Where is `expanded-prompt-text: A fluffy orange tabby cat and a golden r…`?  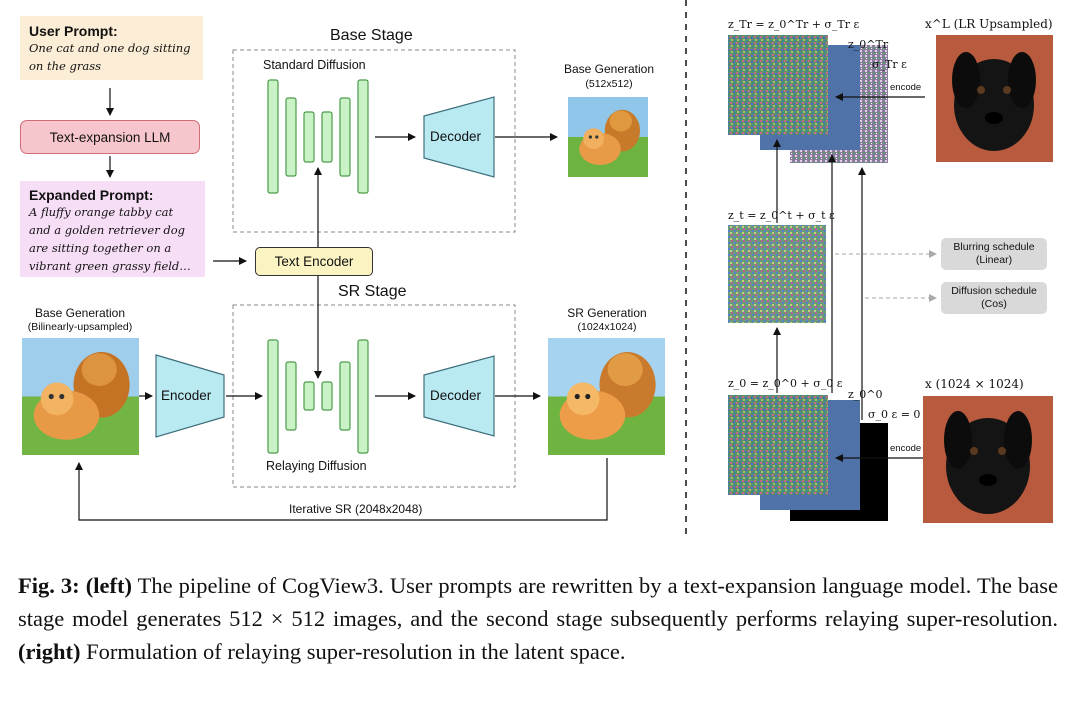
expanded-prompt-text: A fluffy orange tabby cat and a golden r… is located at coordinates (110, 239).